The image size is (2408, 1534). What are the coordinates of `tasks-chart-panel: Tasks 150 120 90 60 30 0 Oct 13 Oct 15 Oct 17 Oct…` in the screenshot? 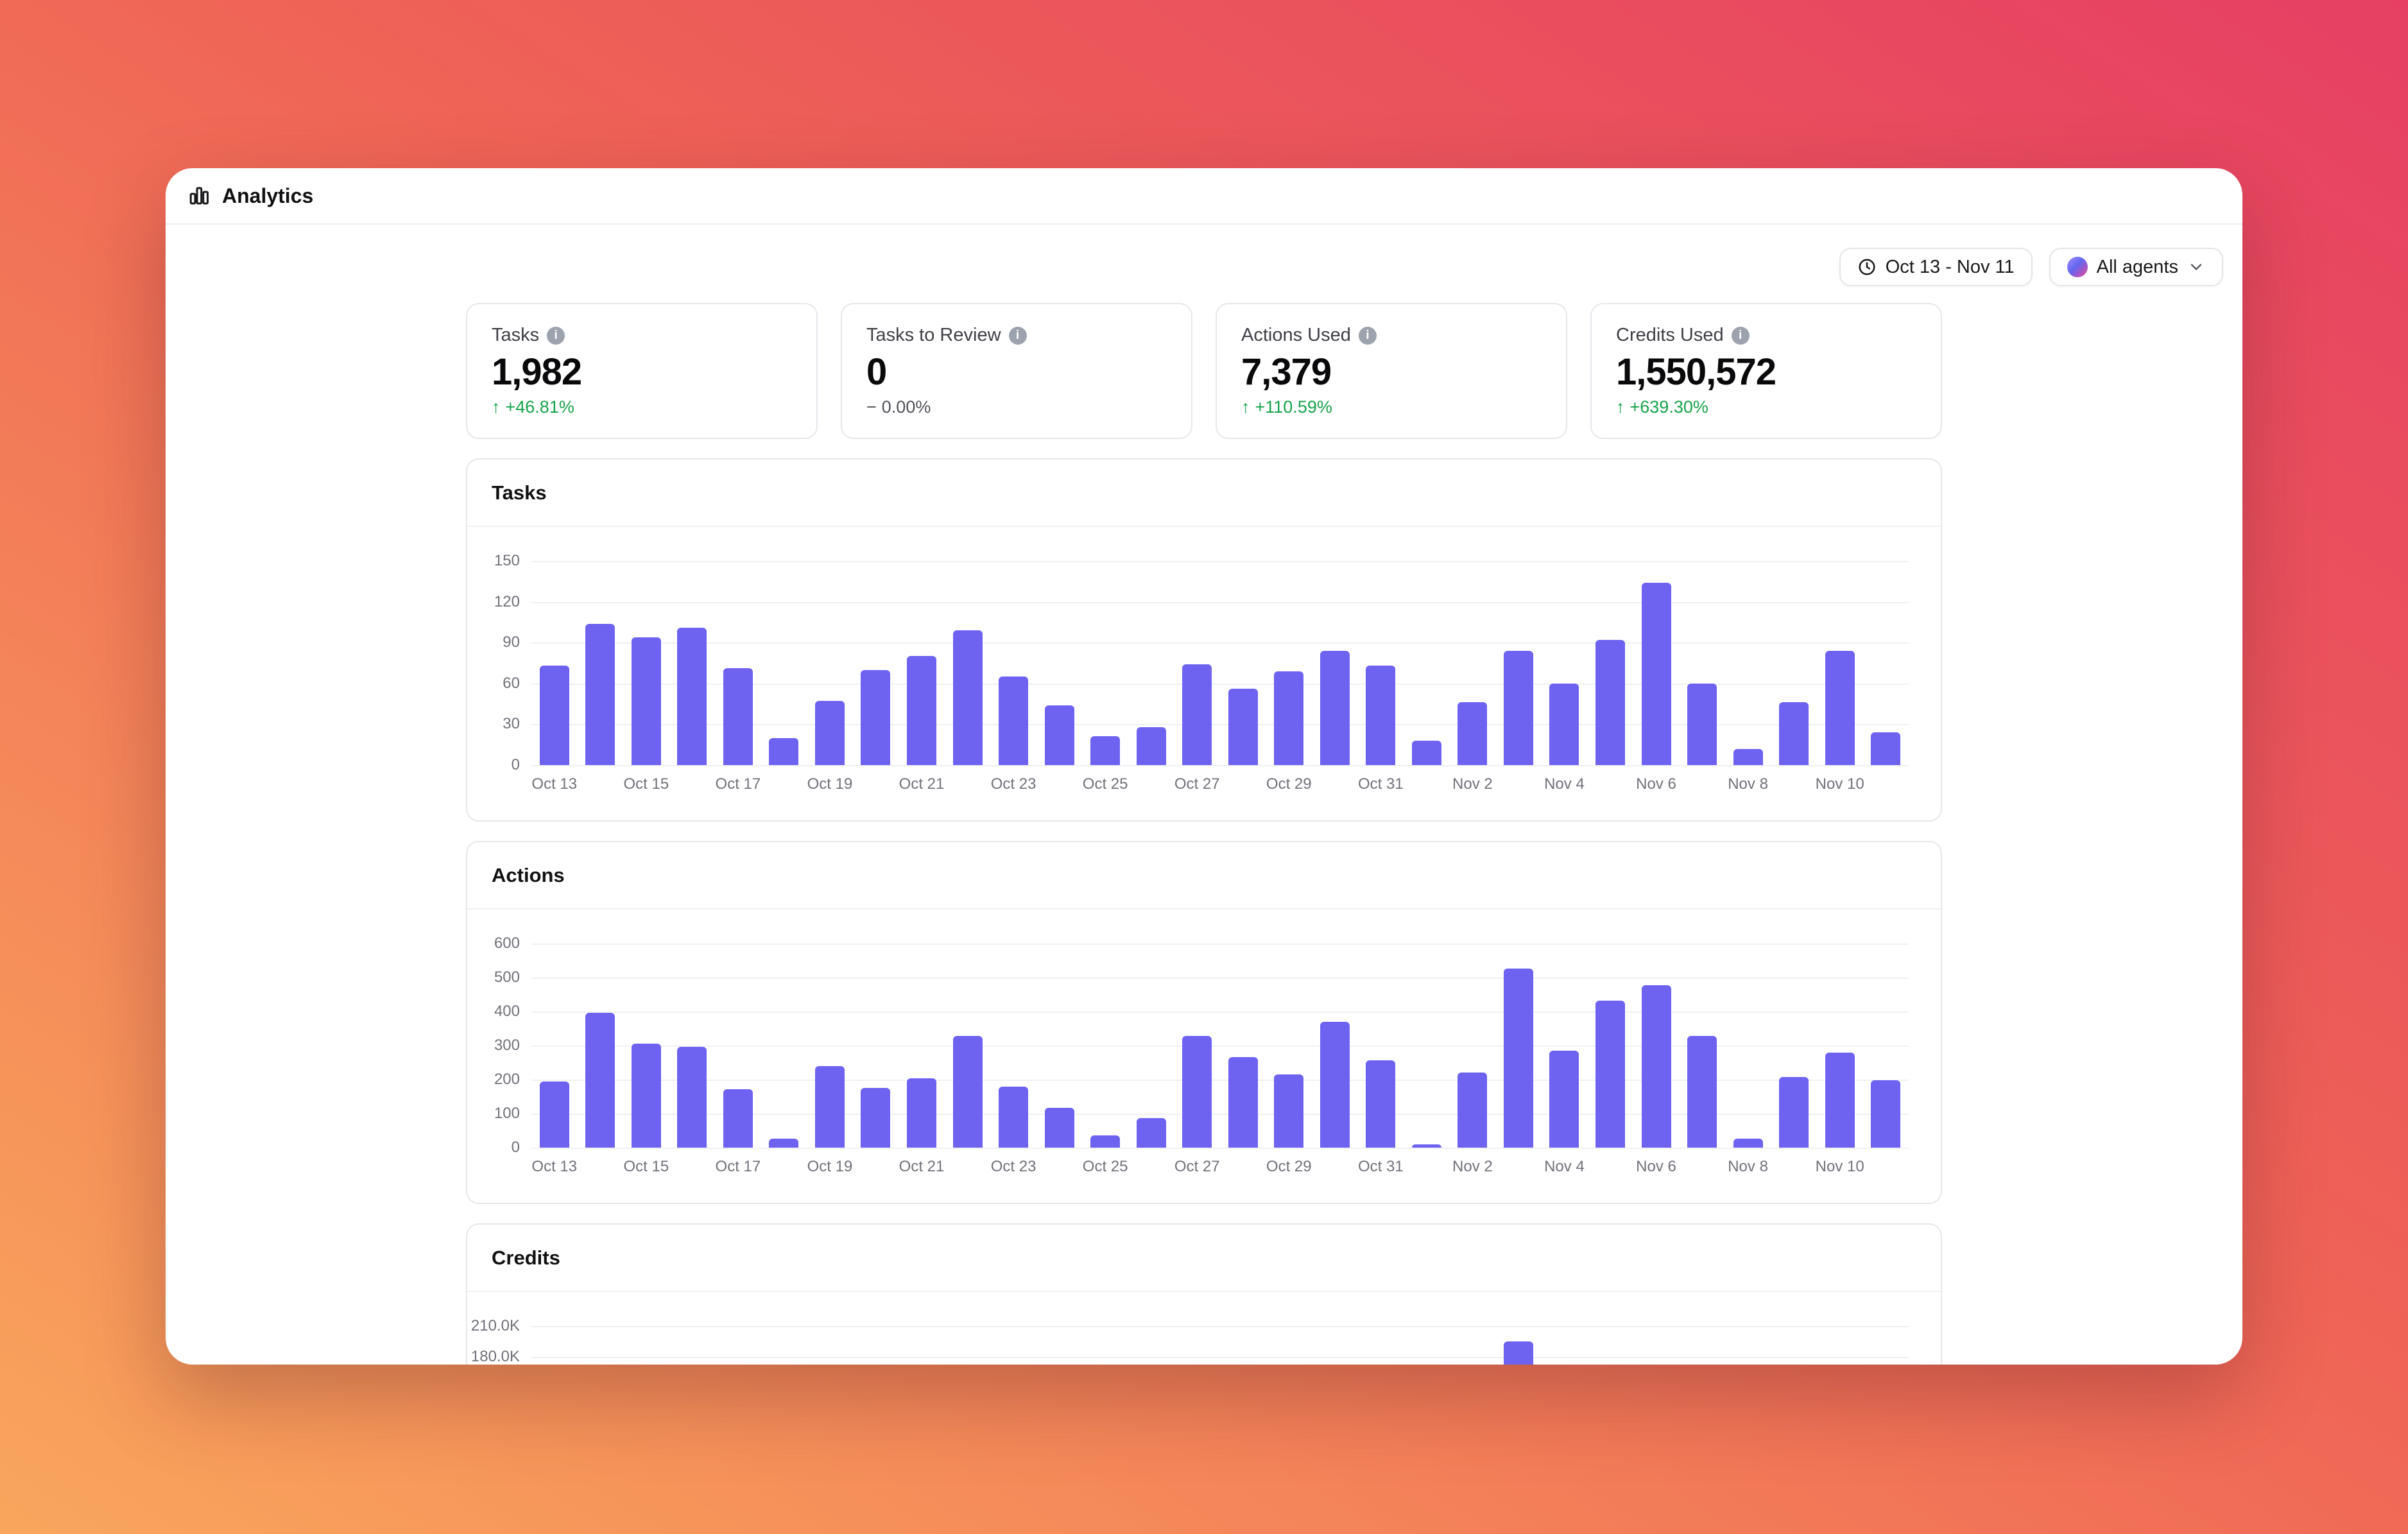 It's located at (1204, 640).